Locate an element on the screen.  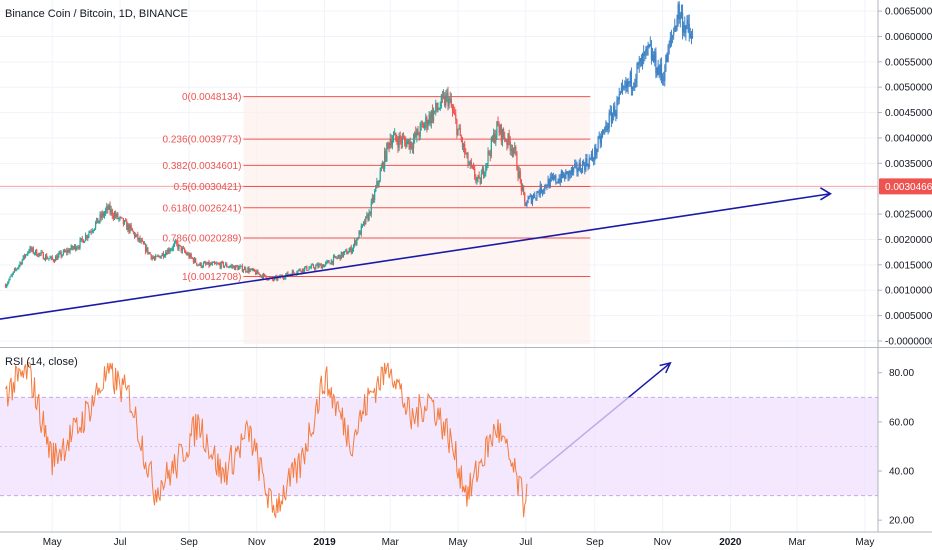
fib-level-label: 0.786(0.0020289) is located at coordinates (201, 238).